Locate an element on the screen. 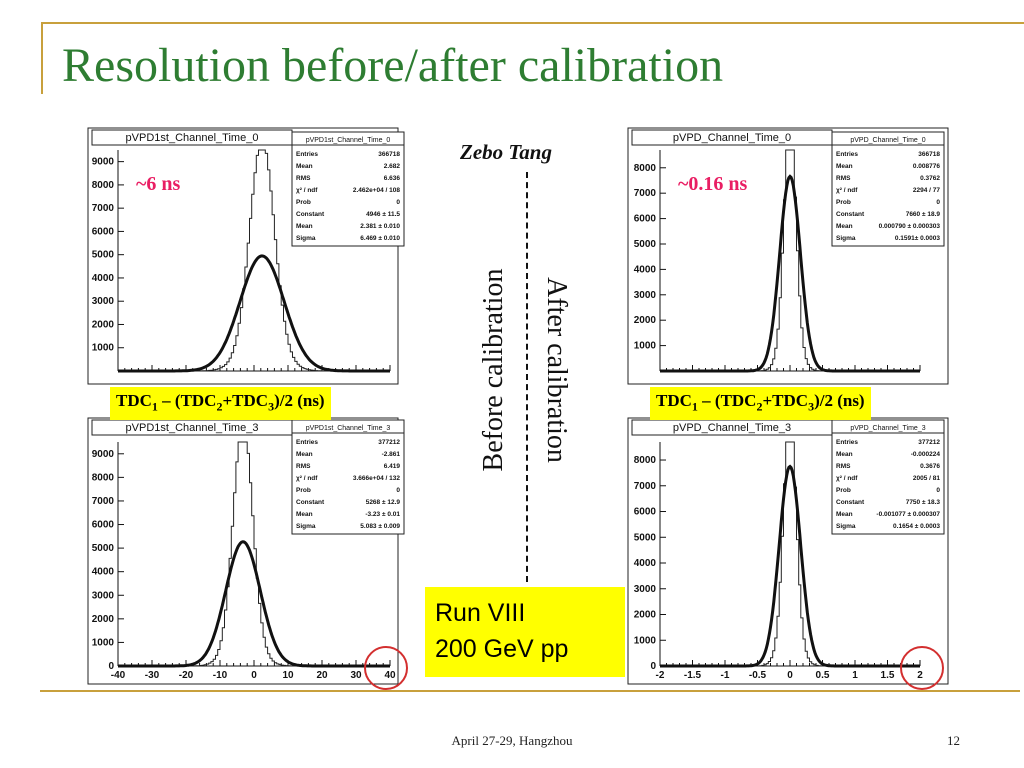 This screenshot has height=768, width=1024. resolution-annotation: ~6 ns is located at coordinates (158, 184).